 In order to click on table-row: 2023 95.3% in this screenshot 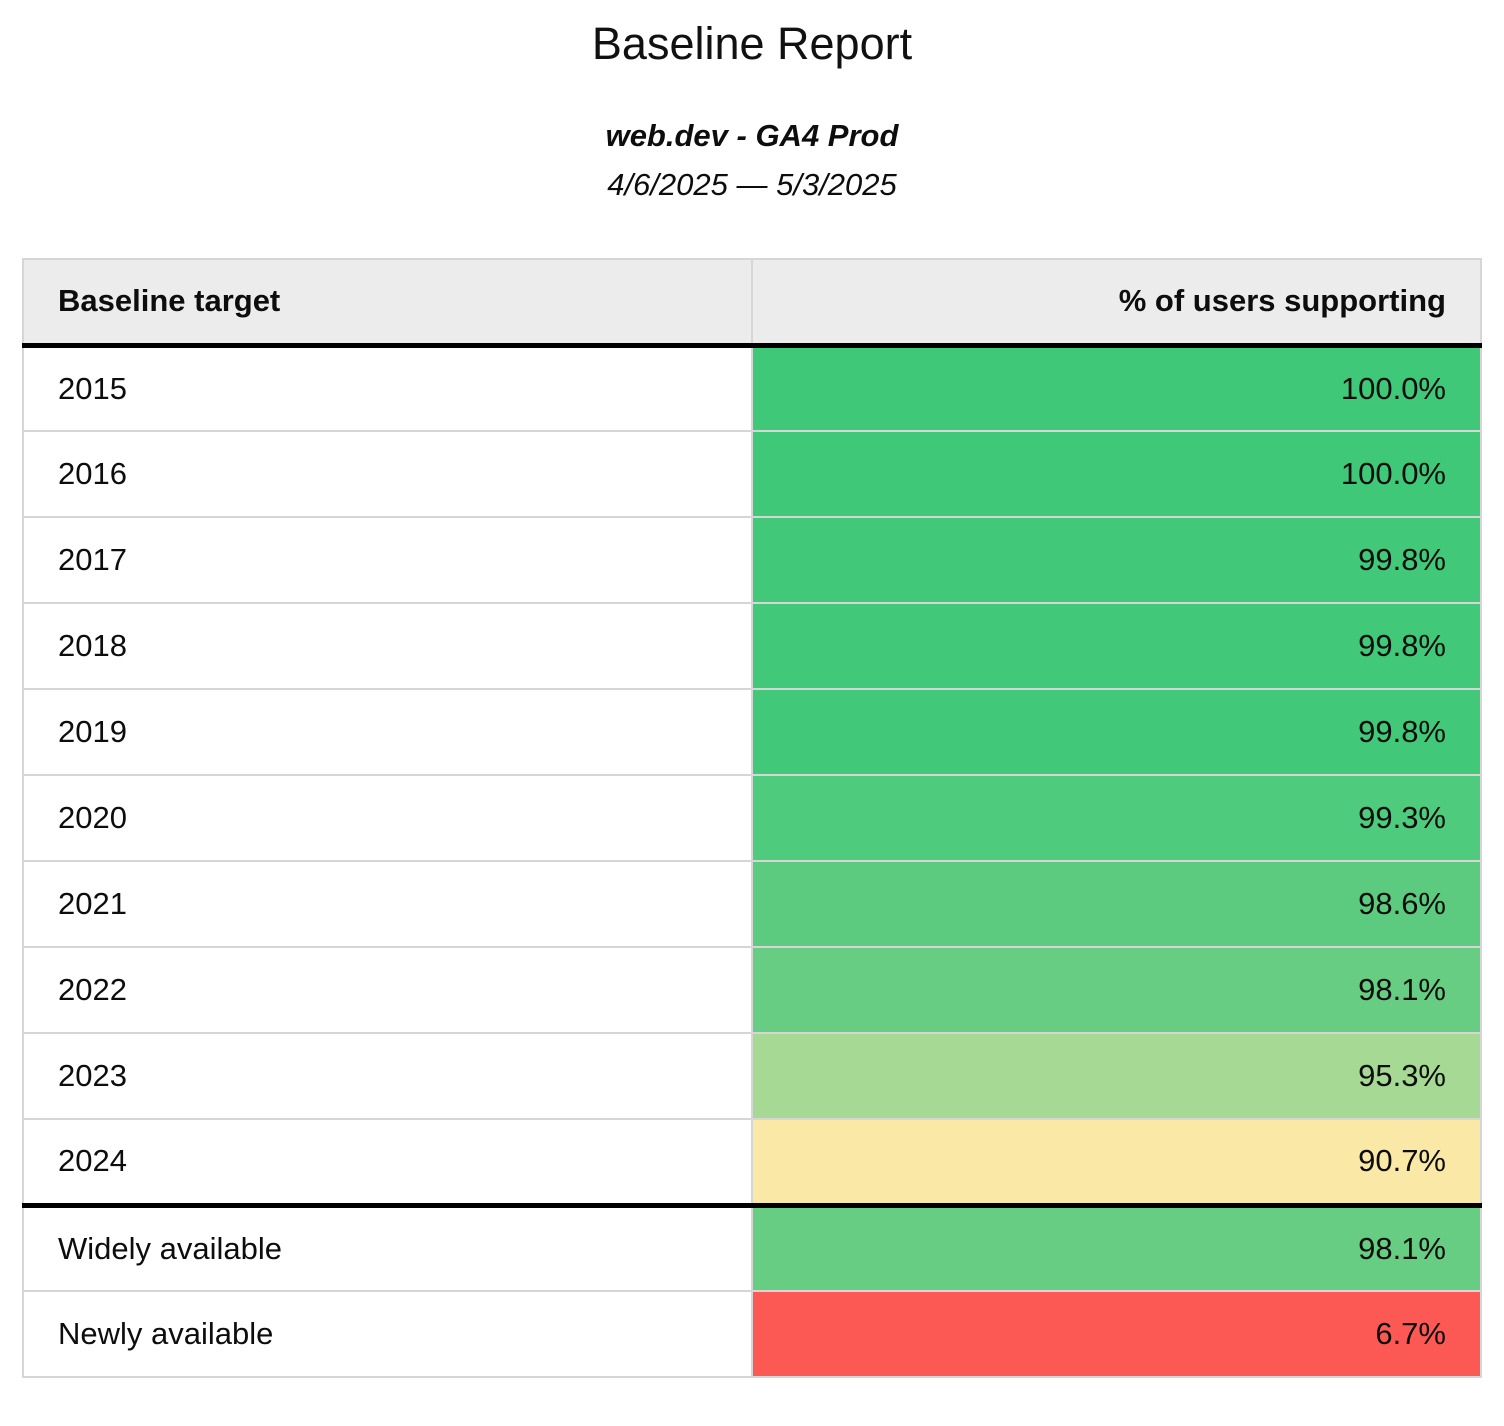, I will do `click(752, 1076)`.